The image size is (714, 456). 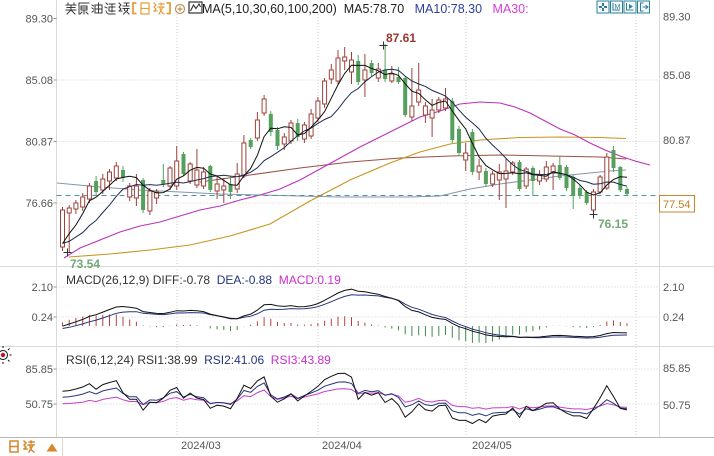 I want to click on svg-text: 87.61, so click(x=401, y=38).